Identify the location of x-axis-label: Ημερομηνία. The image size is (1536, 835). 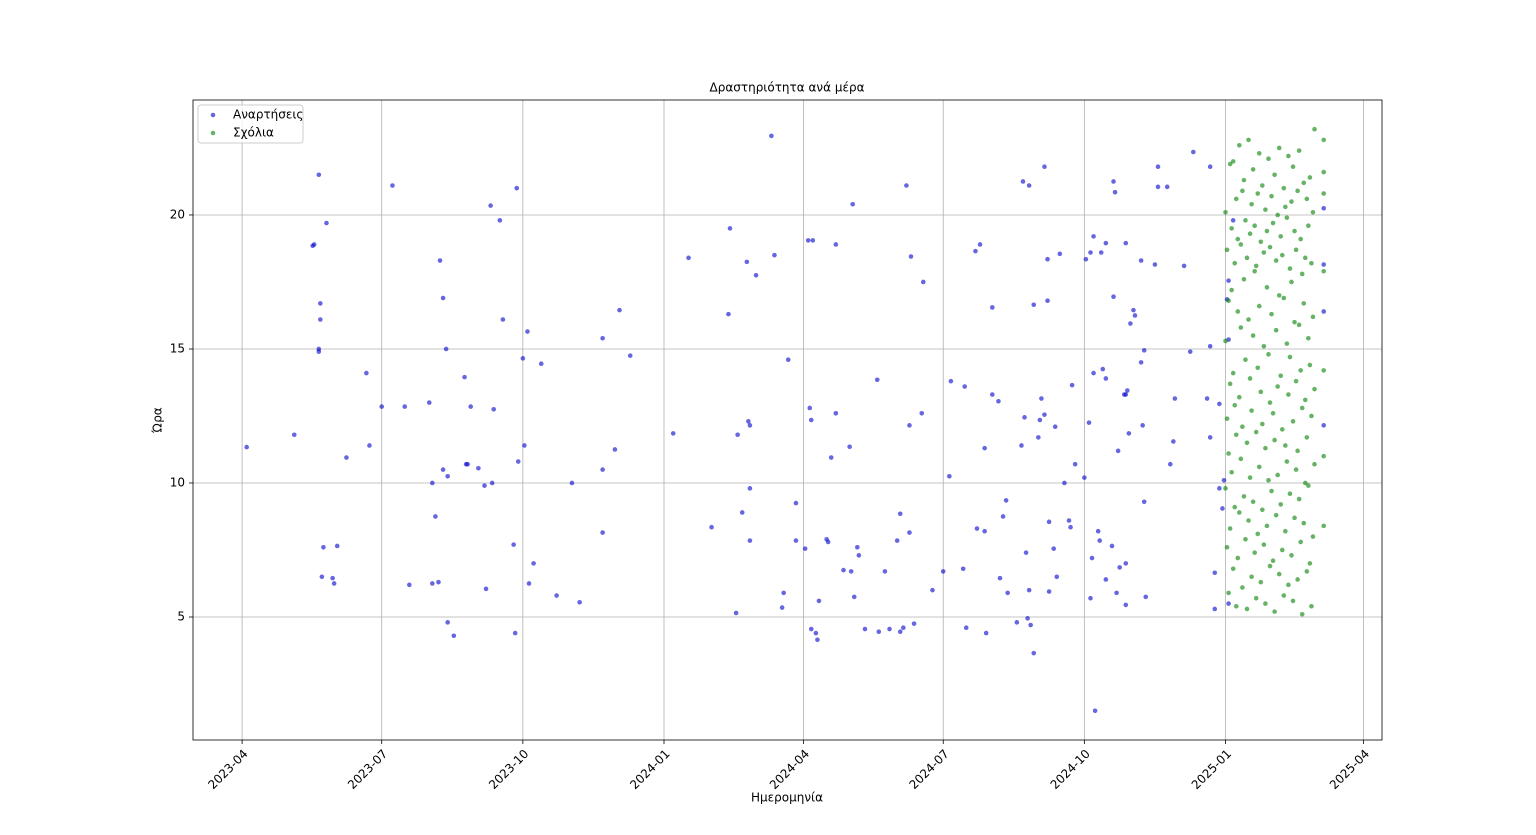
(787, 798).